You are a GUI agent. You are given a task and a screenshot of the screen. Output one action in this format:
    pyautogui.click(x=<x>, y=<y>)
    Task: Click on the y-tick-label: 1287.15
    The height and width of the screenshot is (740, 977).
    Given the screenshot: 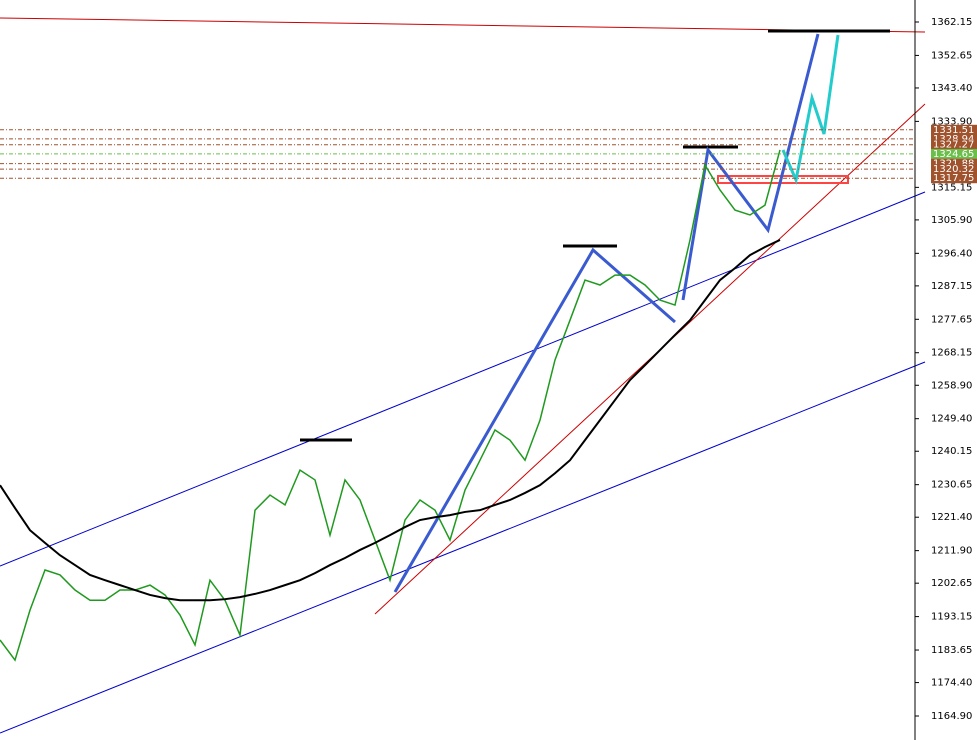 What is the action you would take?
    pyautogui.click(x=951, y=286)
    